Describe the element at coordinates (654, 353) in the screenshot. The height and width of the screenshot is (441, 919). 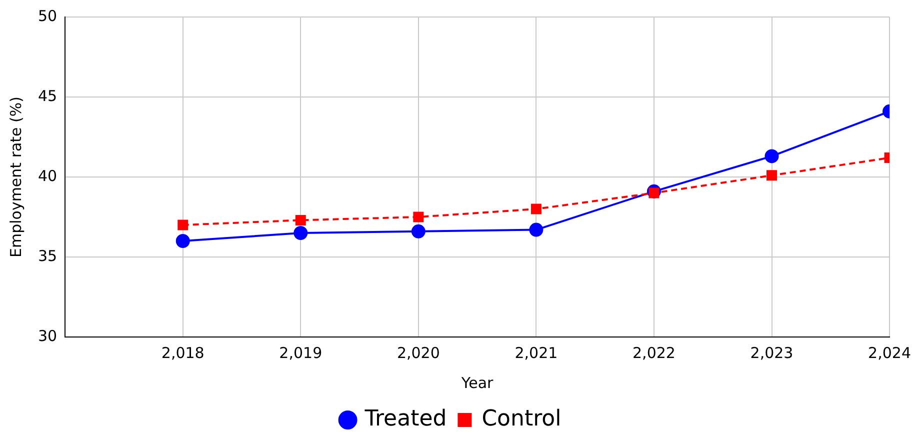
I see `x-tick-label: 2,022` at that location.